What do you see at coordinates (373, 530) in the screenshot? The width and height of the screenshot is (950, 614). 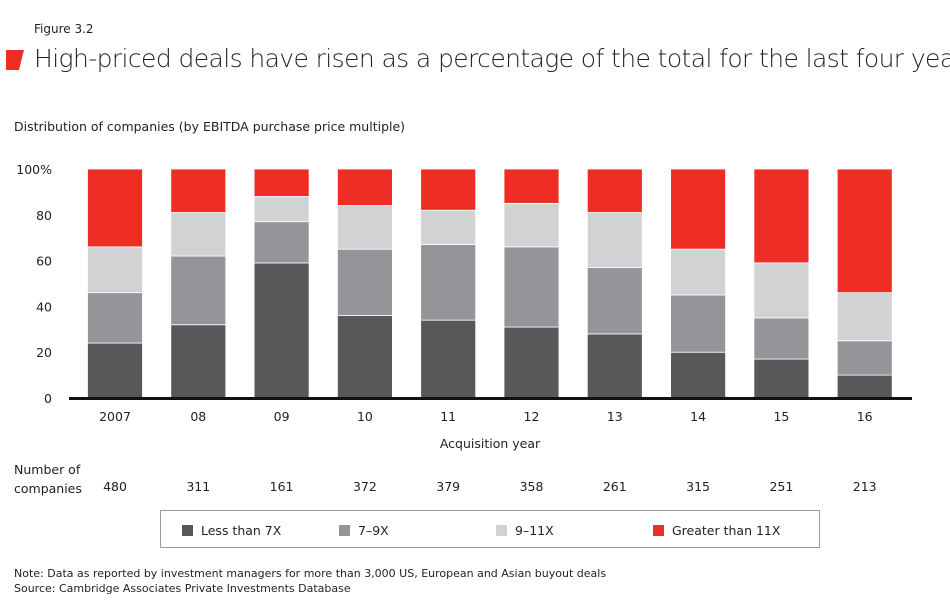 I see `legend-label: 7–9X` at bounding box center [373, 530].